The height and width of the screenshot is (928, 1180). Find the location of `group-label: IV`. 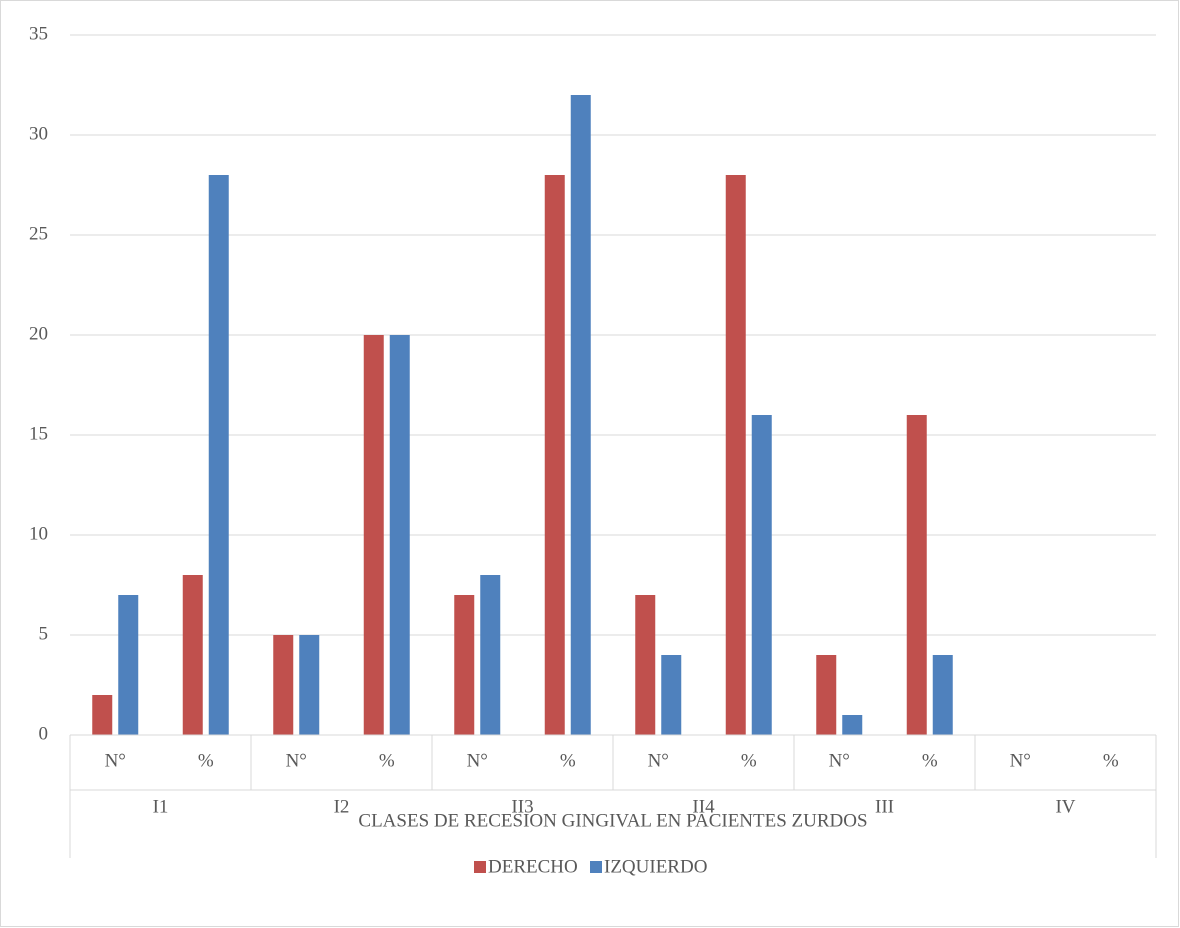

group-label: IV is located at coordinates (1065, 806).